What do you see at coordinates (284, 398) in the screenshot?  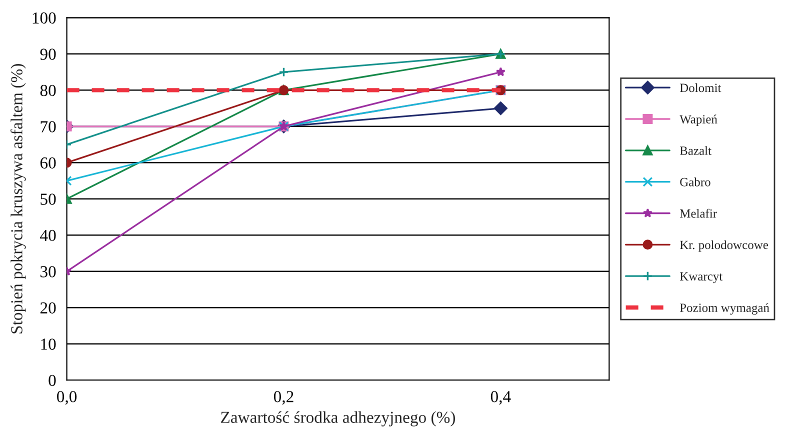 I see `x-tick-label: 0,2` at bounding box center [284, 398].